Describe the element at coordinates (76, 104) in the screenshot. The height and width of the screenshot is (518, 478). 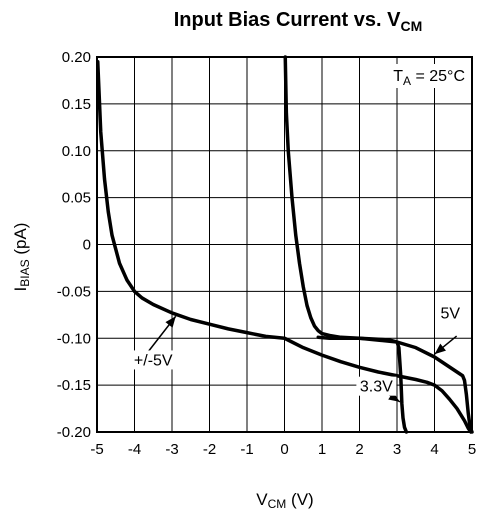
I see `y-tick-label: 0.15` at that location.